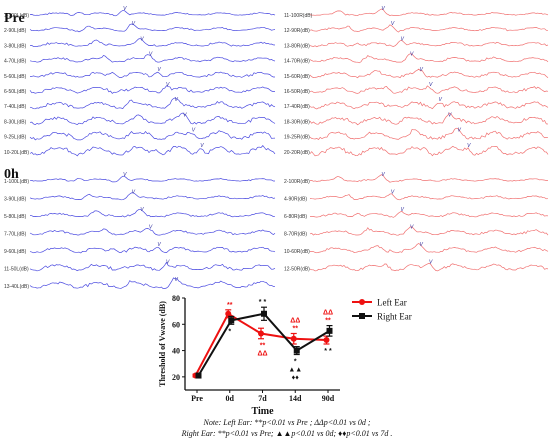 The width and height of the screenshot is (550, 438). What do you see at coordinates (262, 398) in the screenshot?
I see `x-tick-label: 7d` at bounding box center [262, 398].